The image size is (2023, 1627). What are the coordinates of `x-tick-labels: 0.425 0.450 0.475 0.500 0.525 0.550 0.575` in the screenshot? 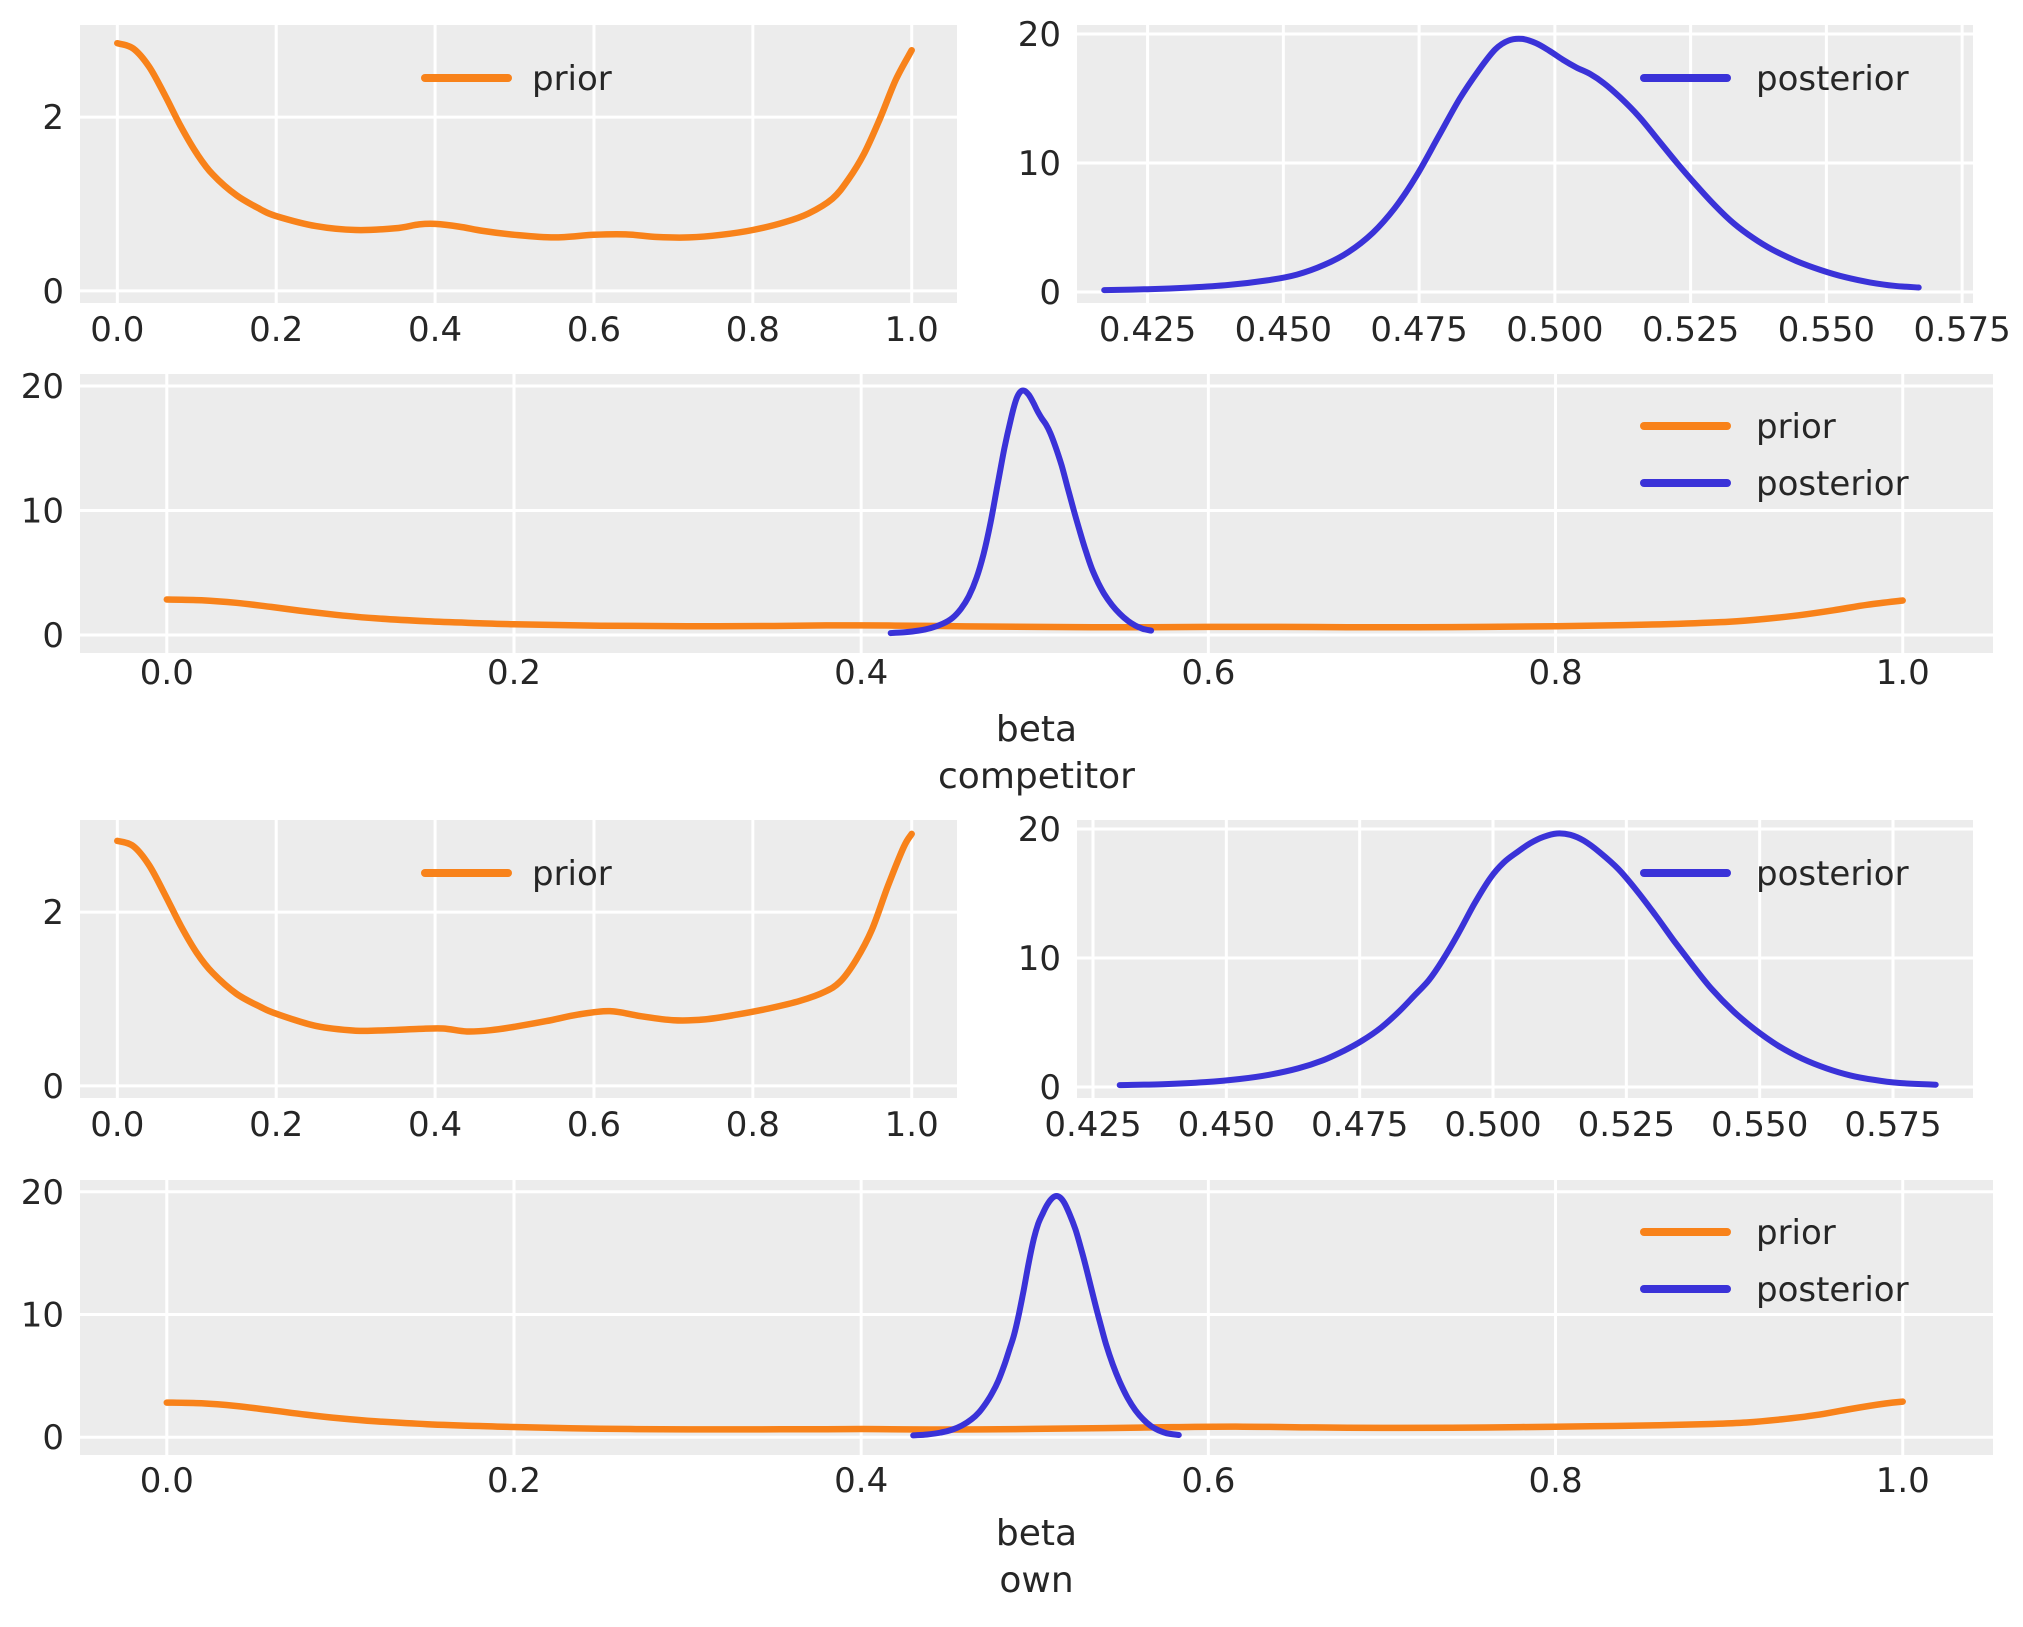 It's located at (1492, 1125).